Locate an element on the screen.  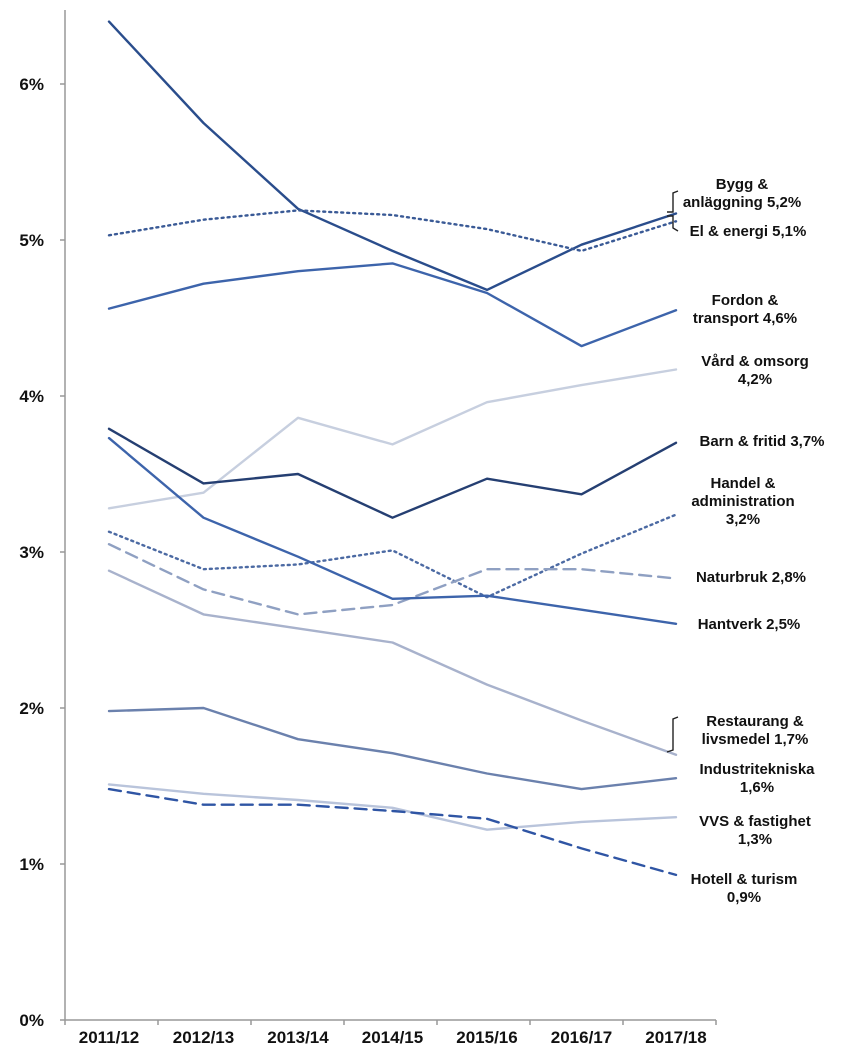
series-label-line: Naturbruk 2,8% is located at coordinates (751, 577).